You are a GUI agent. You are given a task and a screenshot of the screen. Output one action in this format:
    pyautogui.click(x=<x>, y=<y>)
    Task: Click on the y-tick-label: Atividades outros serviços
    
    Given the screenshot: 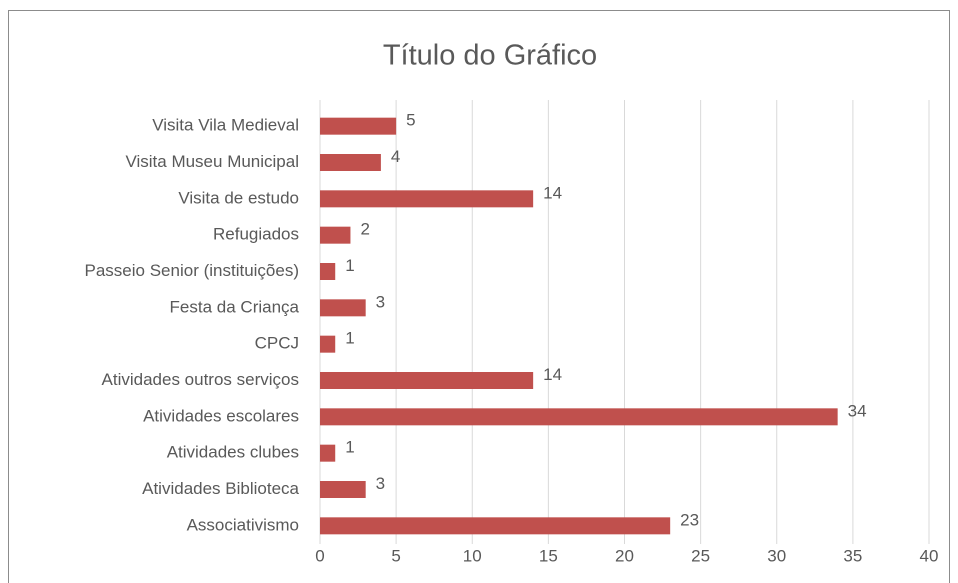 What is the action you would take?
    pyautogui.click(x=200, y=379)
    